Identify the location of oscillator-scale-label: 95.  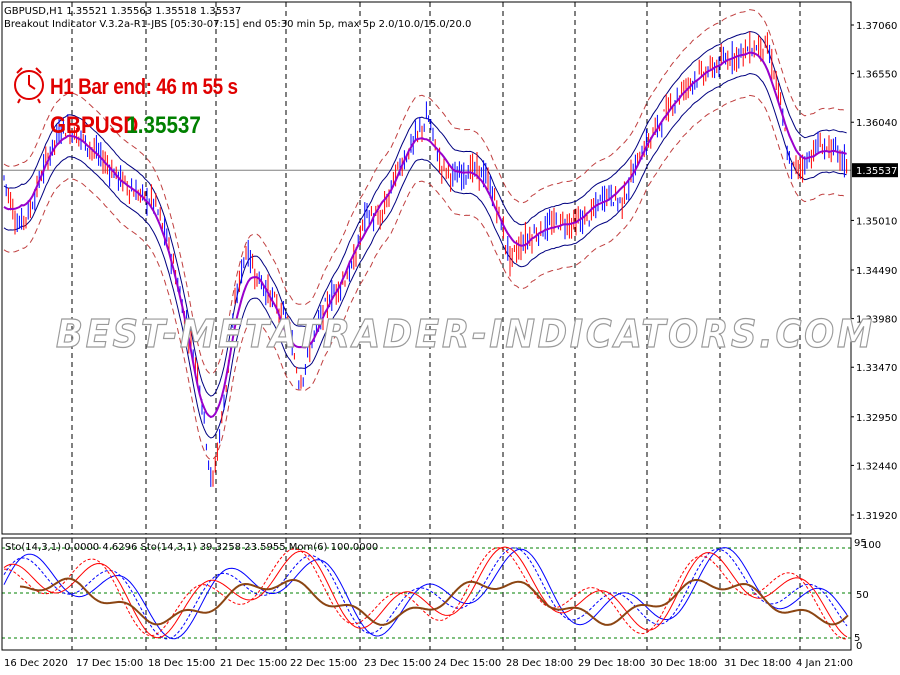
(860, 543).